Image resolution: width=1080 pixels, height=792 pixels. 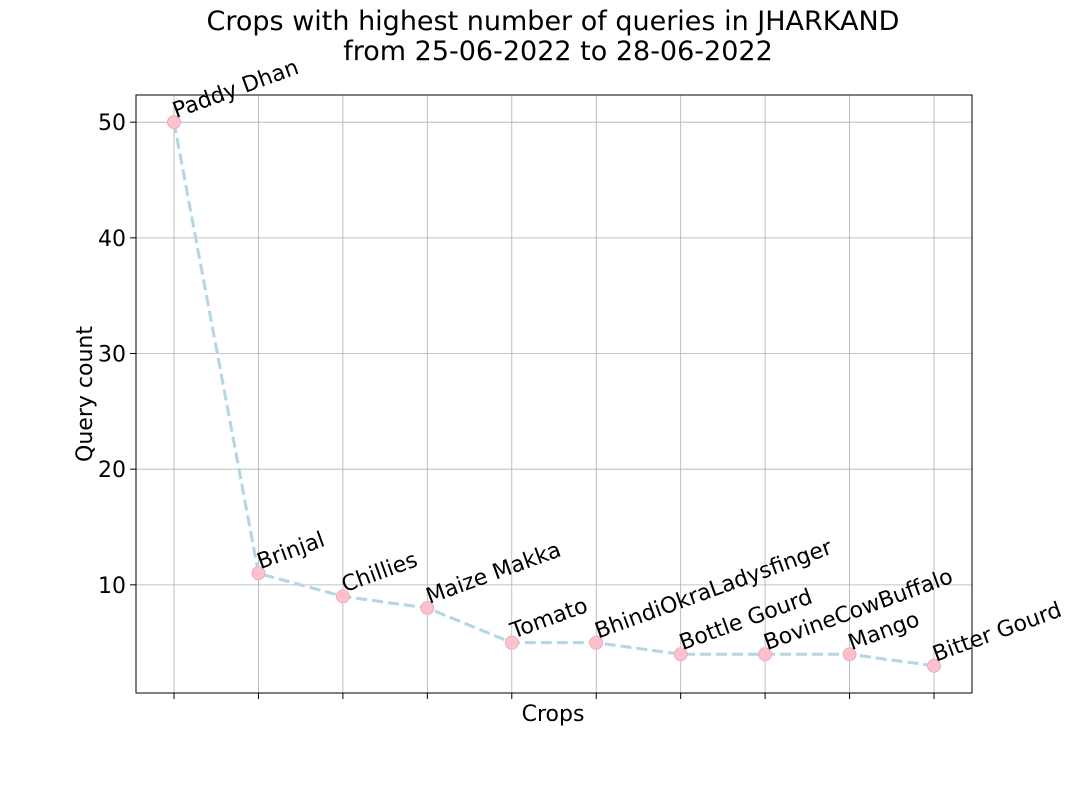 What do you see at coordinates (236, 89) in the screenshot?
I see `point-label: Paddy Dhan` at bounding box center [236, 89].